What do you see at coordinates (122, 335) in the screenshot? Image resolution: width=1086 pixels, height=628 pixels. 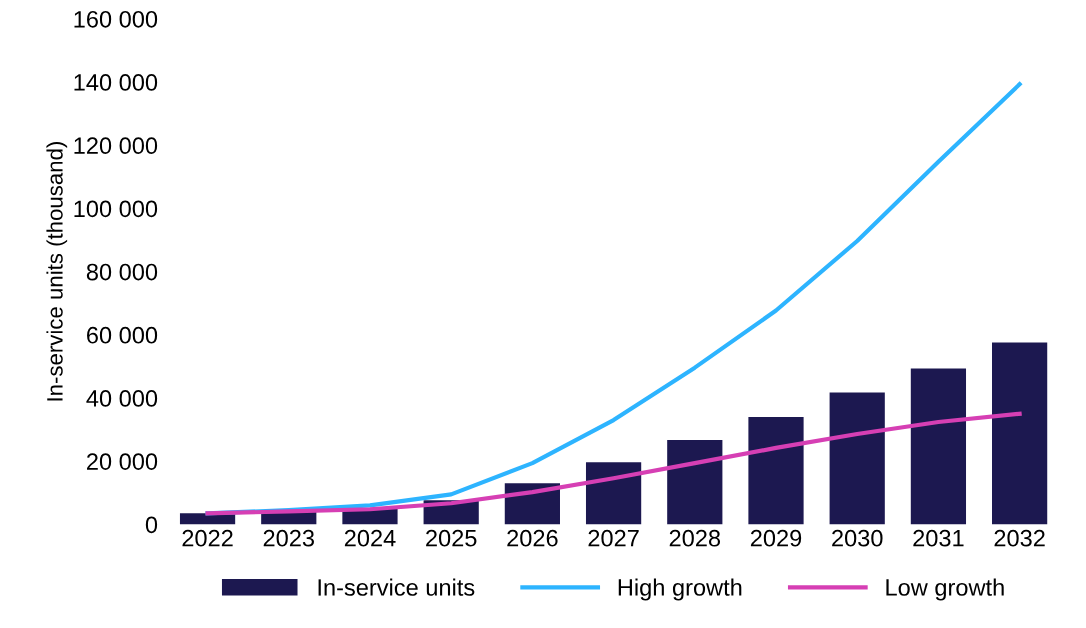 I see `y-tick-label: 60 000` at bounding box center [122, 335].